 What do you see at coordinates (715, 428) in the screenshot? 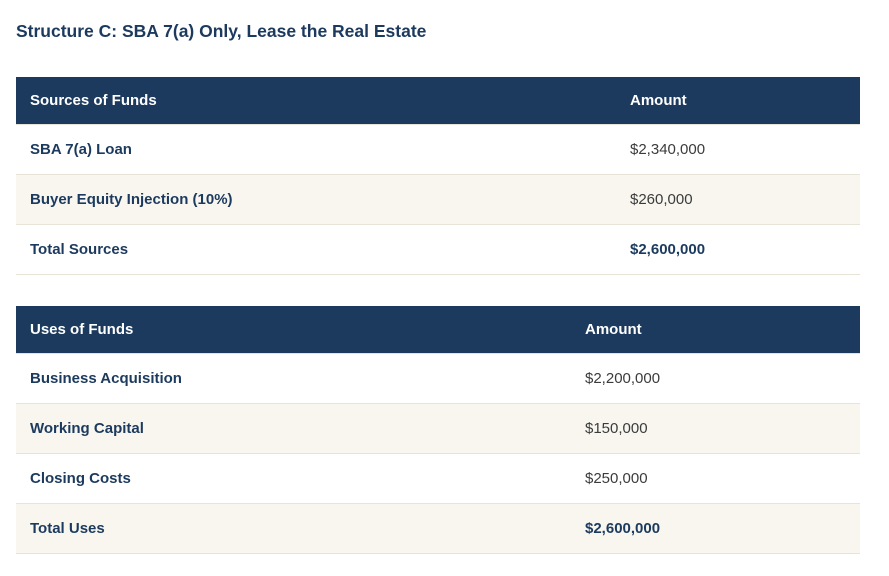
I see `row-amount: $150,000` at bounding box center [715, 428].